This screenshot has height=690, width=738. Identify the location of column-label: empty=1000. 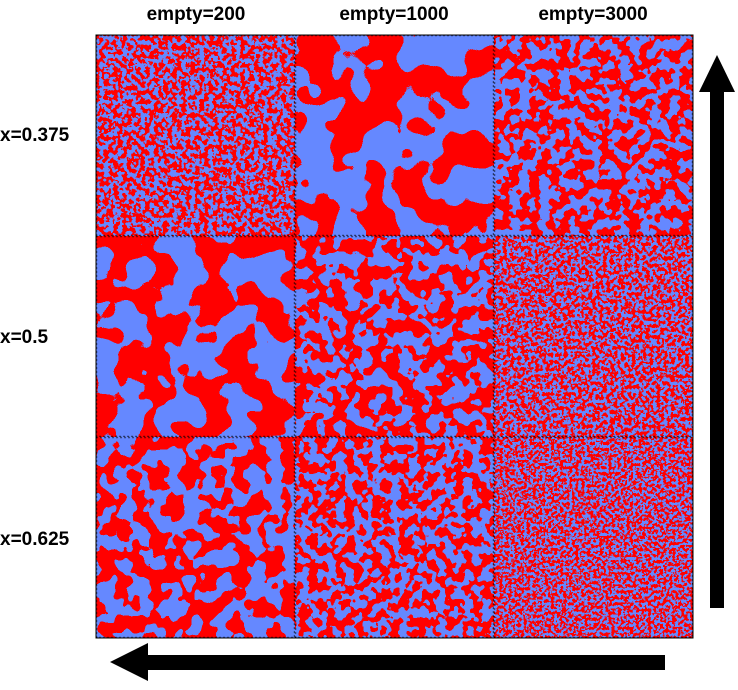
(393, 14).